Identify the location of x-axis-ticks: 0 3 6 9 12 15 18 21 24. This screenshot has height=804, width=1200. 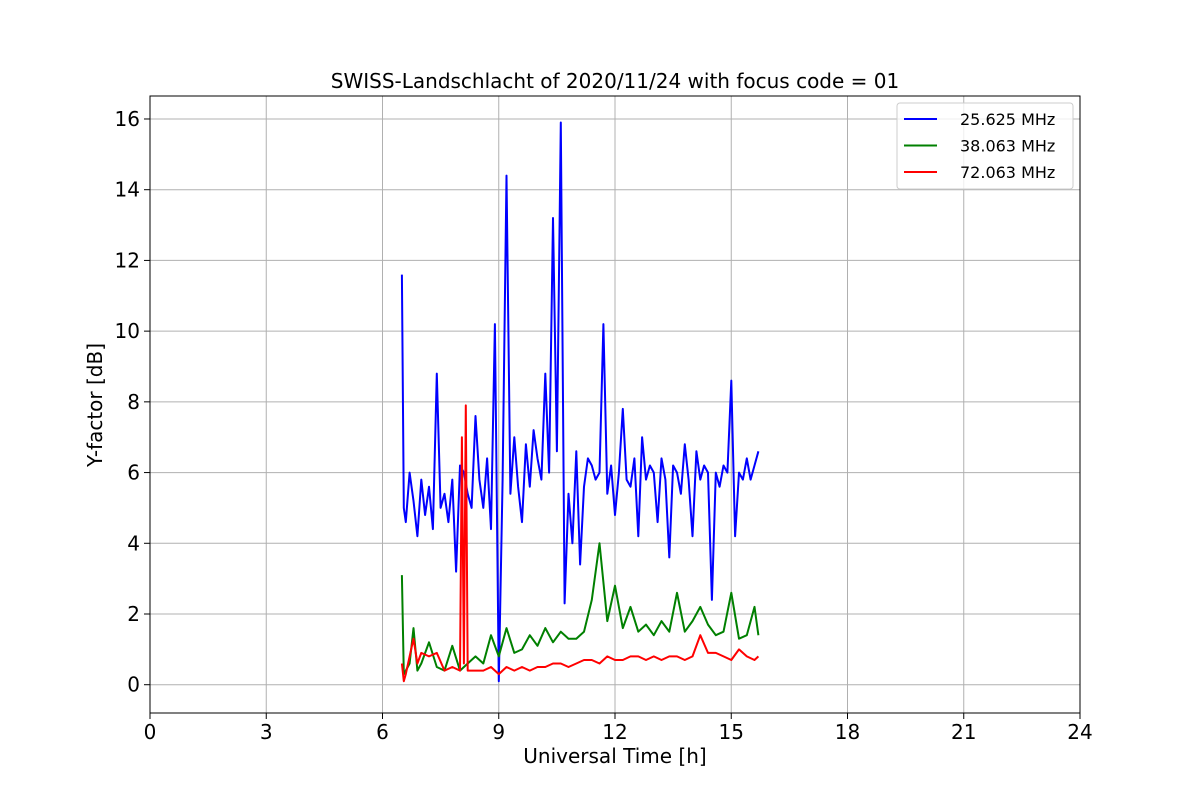
(618, 728).